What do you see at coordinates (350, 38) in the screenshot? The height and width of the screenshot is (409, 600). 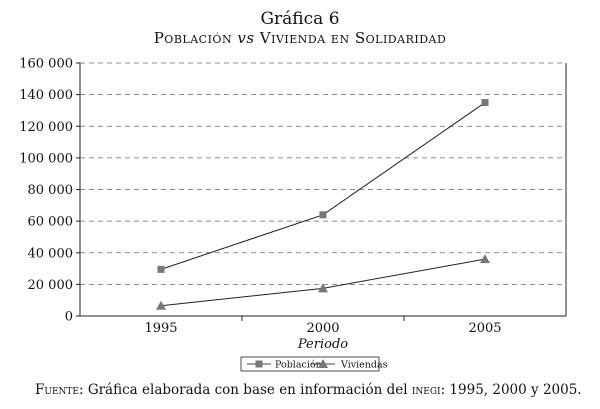 I see `subtitle-part-2: Vivienda en Solidaridad` at bounding box center [350, 38].